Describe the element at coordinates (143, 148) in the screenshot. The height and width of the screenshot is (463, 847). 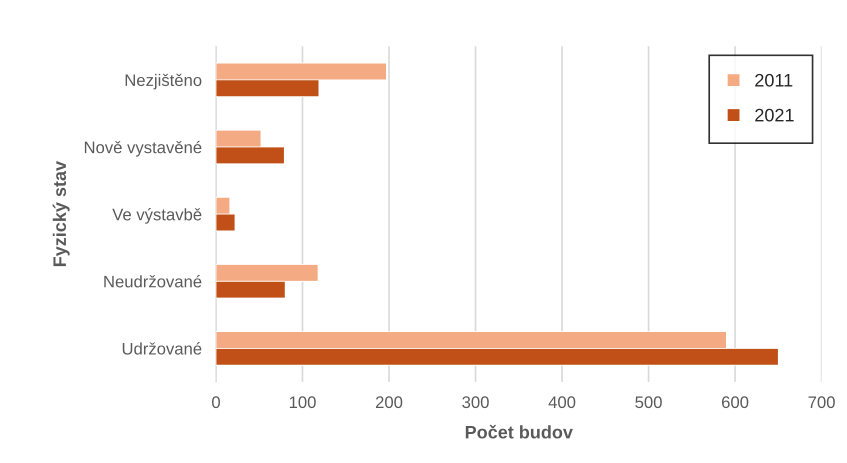
I see `y-tick-label: Nově vystavěné` at that location.